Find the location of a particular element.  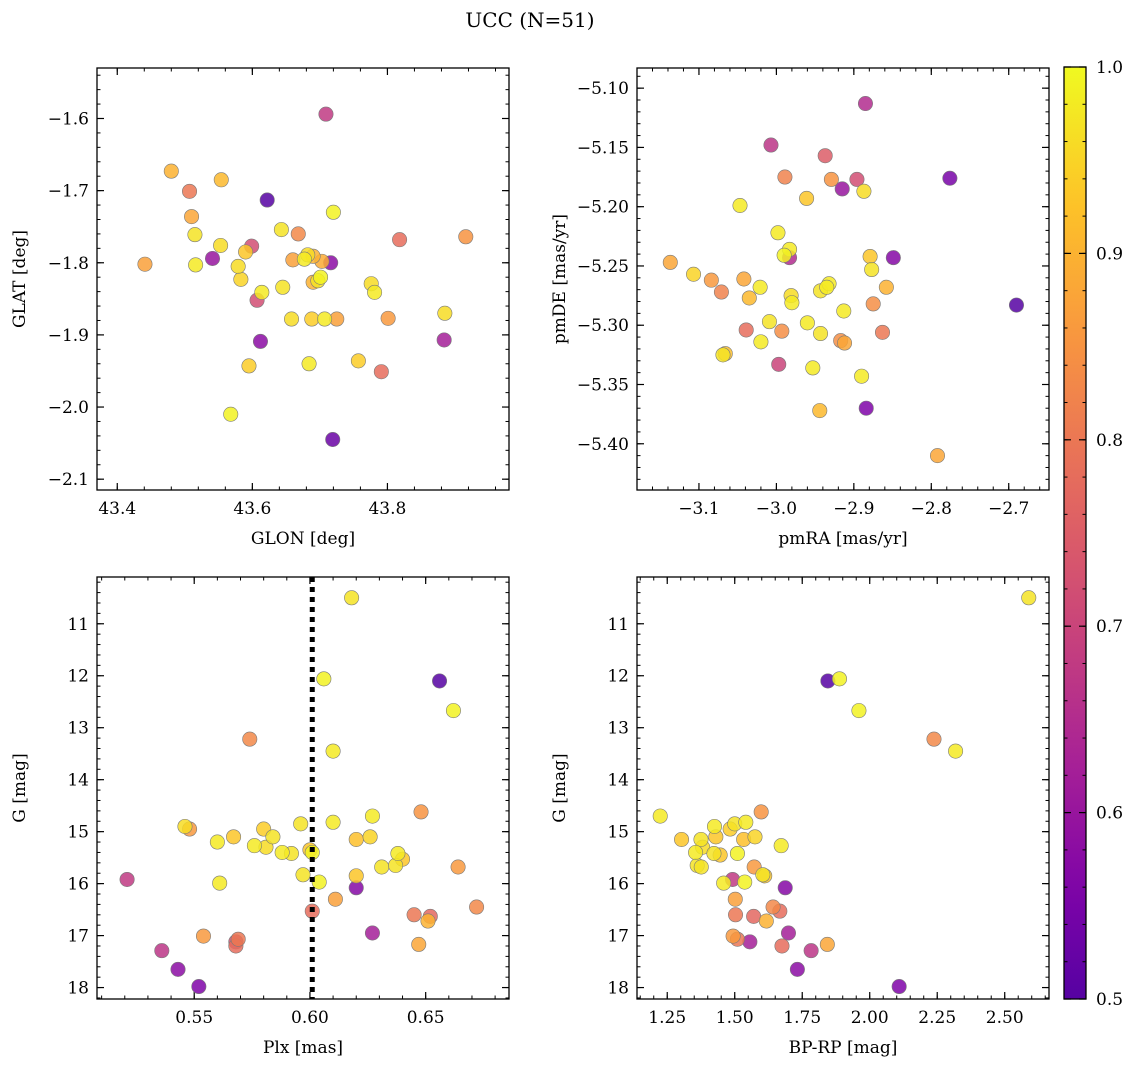

colorbar-tick-label: 0.5 is located at coordinates (1109, 1000).